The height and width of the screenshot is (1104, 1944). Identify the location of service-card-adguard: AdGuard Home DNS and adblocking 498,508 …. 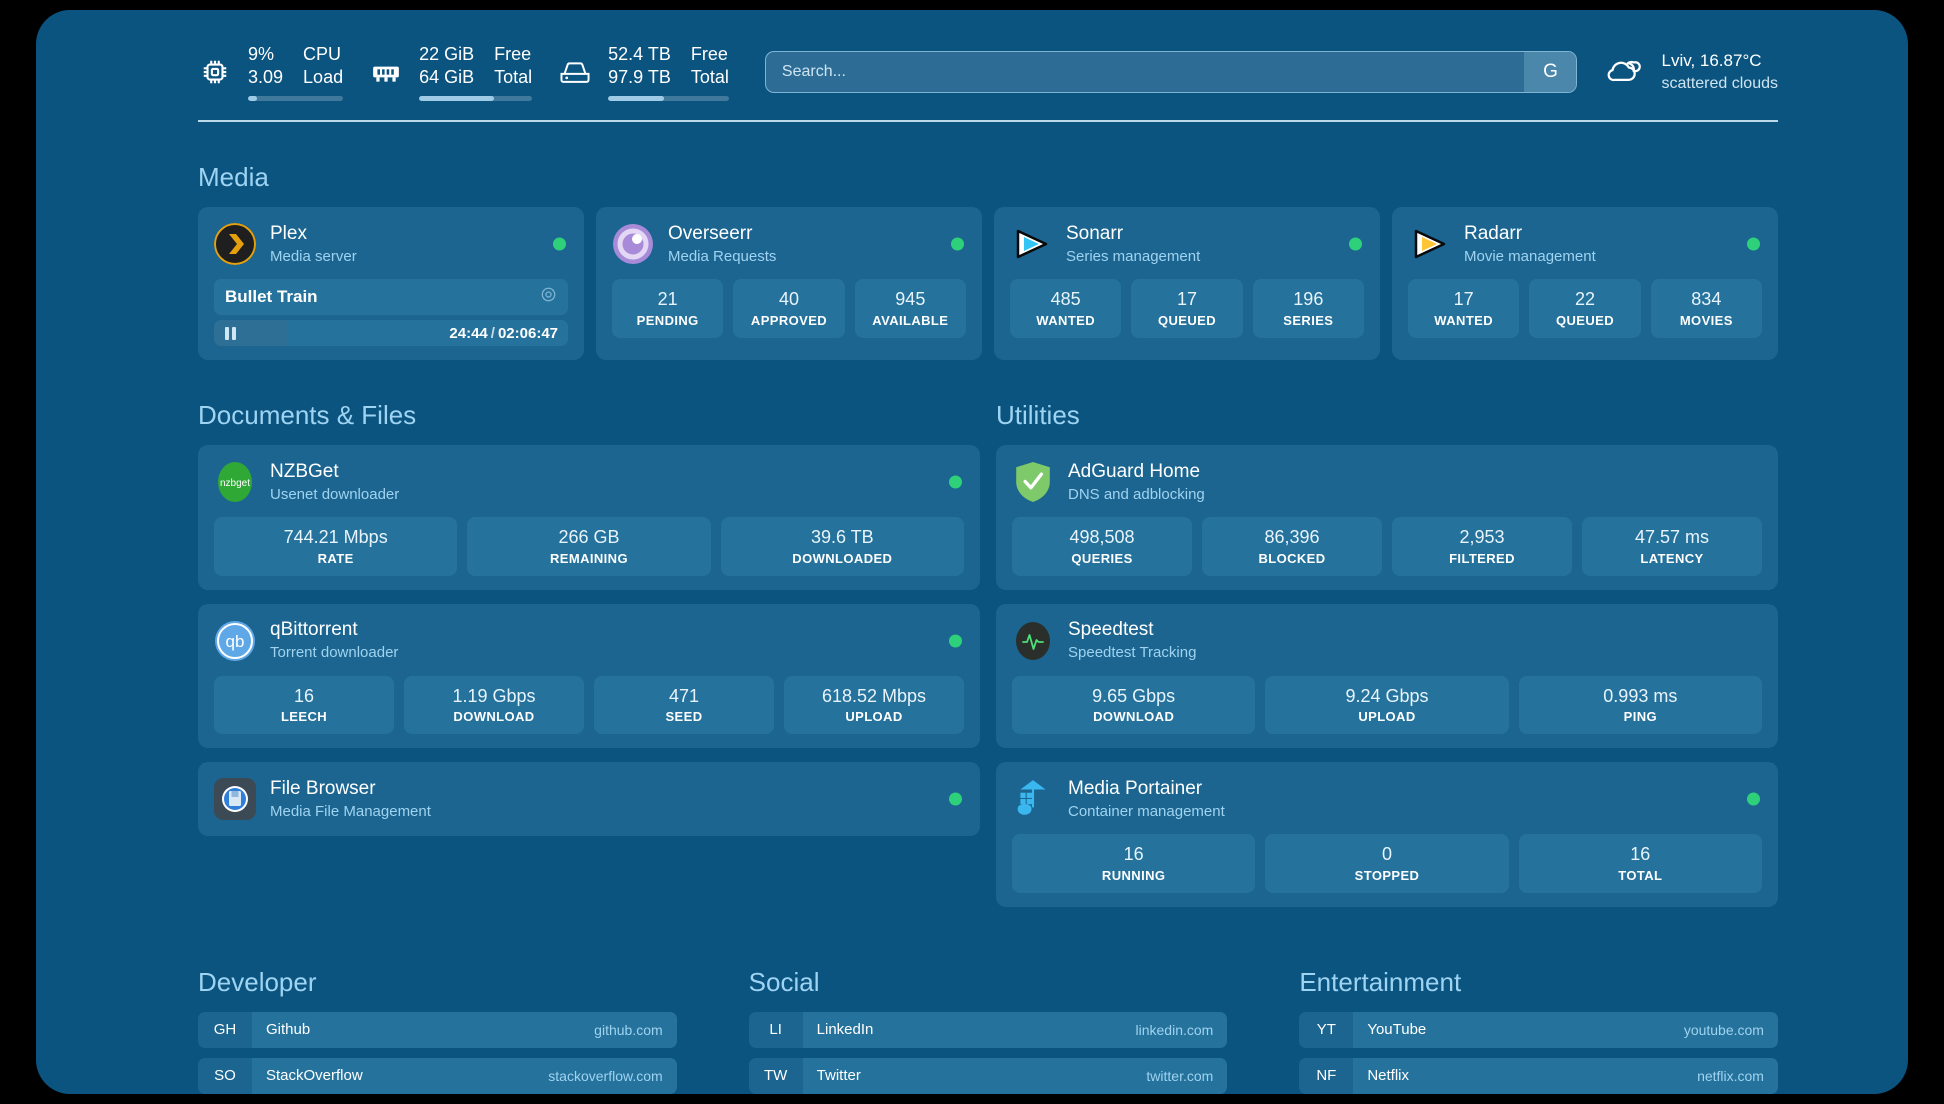
(1387, 517).